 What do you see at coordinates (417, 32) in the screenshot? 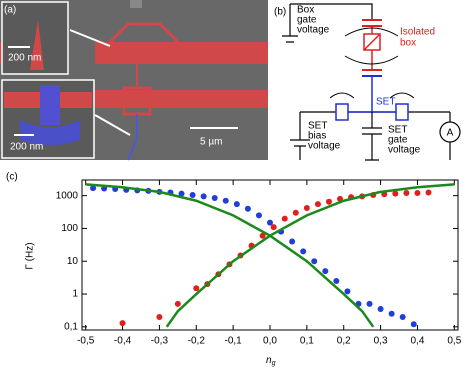
I see `label: Isolated` at bounding box center [417, 32].